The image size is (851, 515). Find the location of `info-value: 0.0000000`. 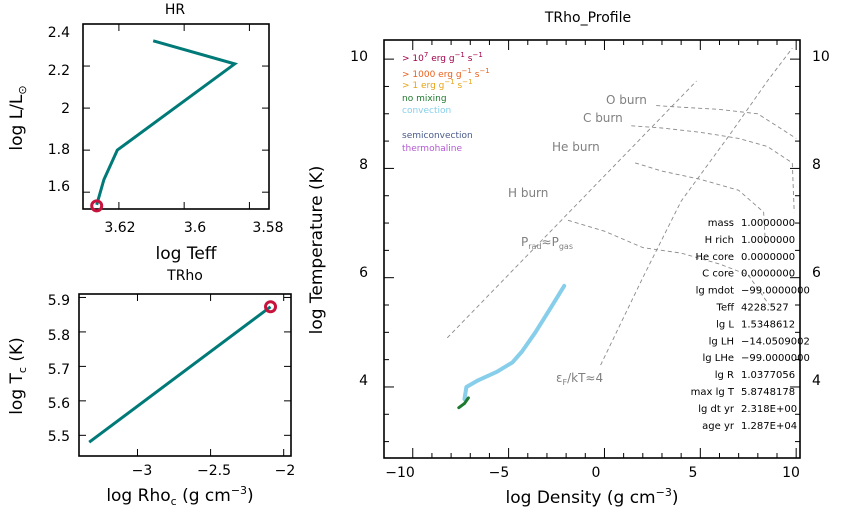

info-value: 0.0000000 is located at coordinates (768, 257).